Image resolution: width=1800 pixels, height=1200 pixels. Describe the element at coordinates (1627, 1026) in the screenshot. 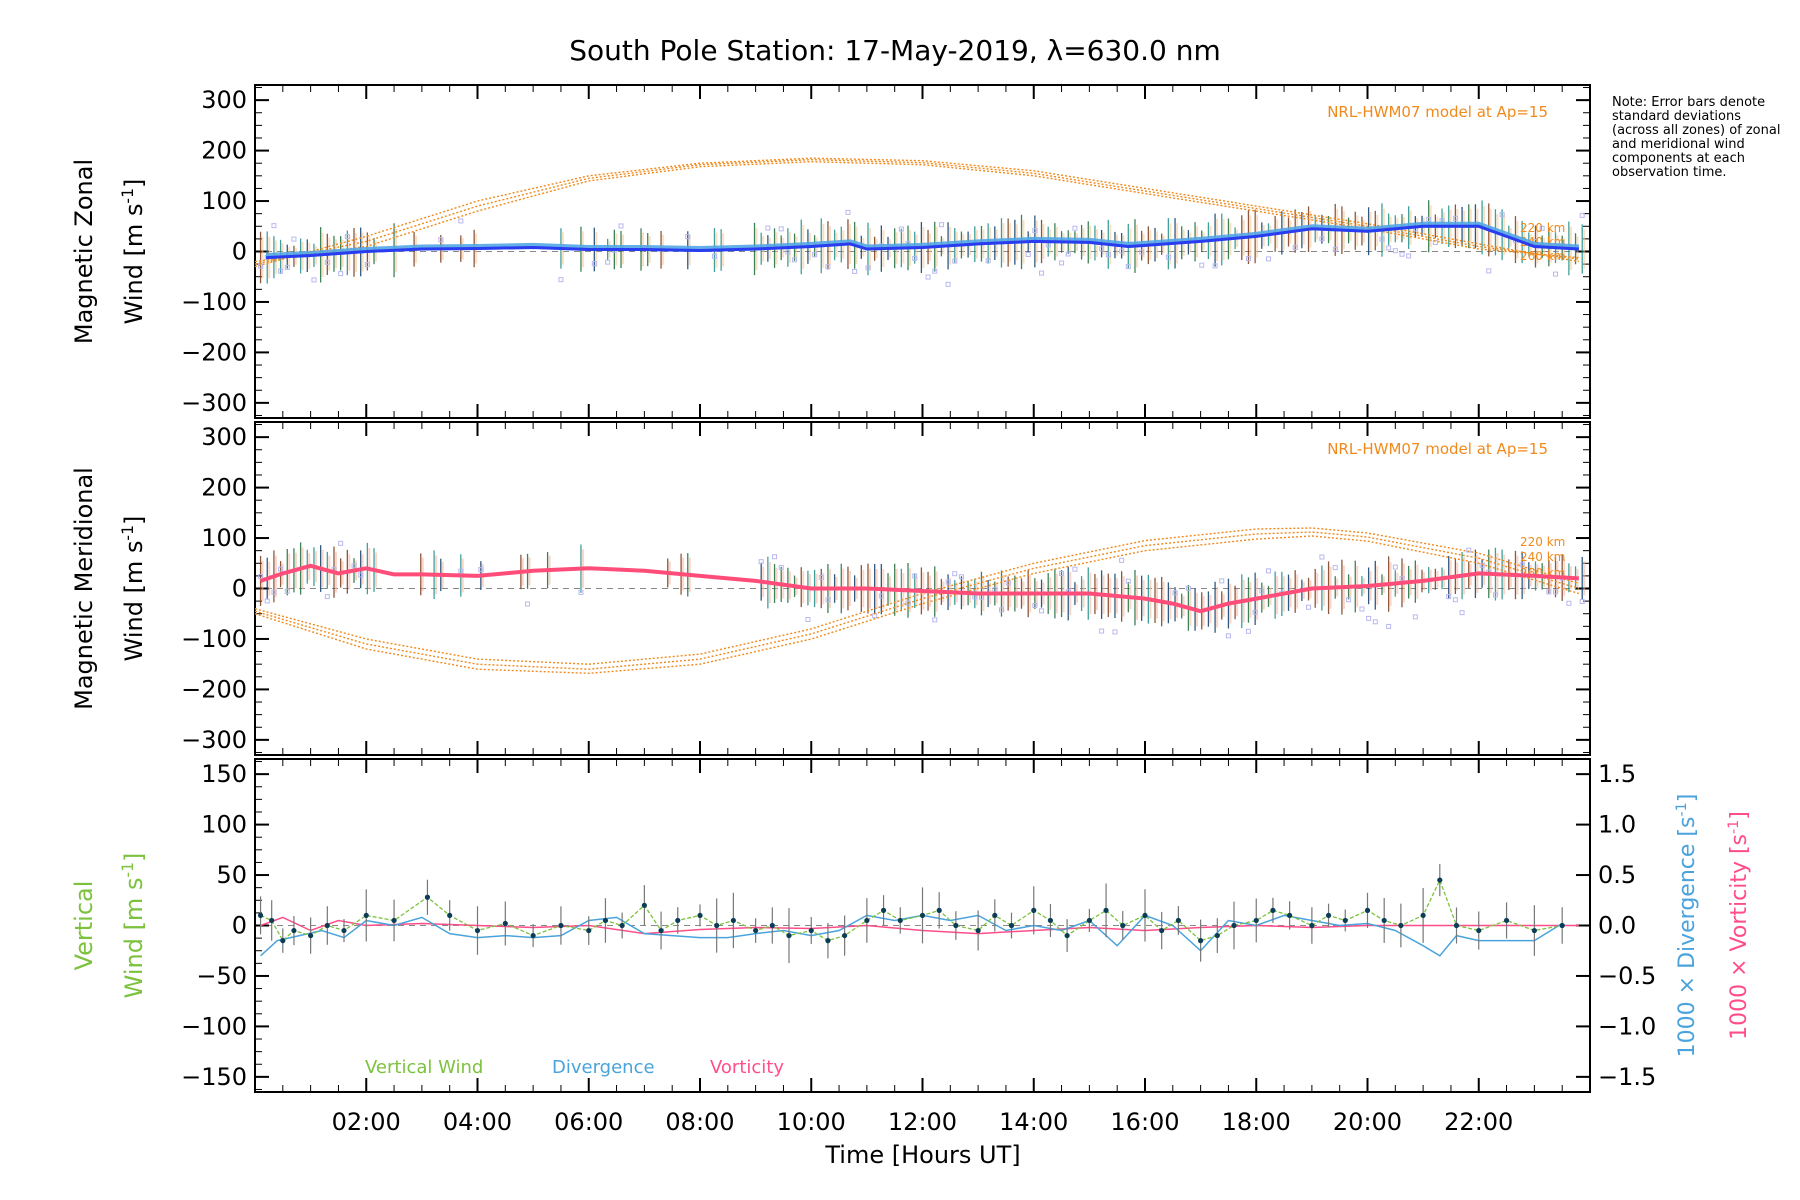

I see `vertical-y2tick-label: −1.0` at that location.